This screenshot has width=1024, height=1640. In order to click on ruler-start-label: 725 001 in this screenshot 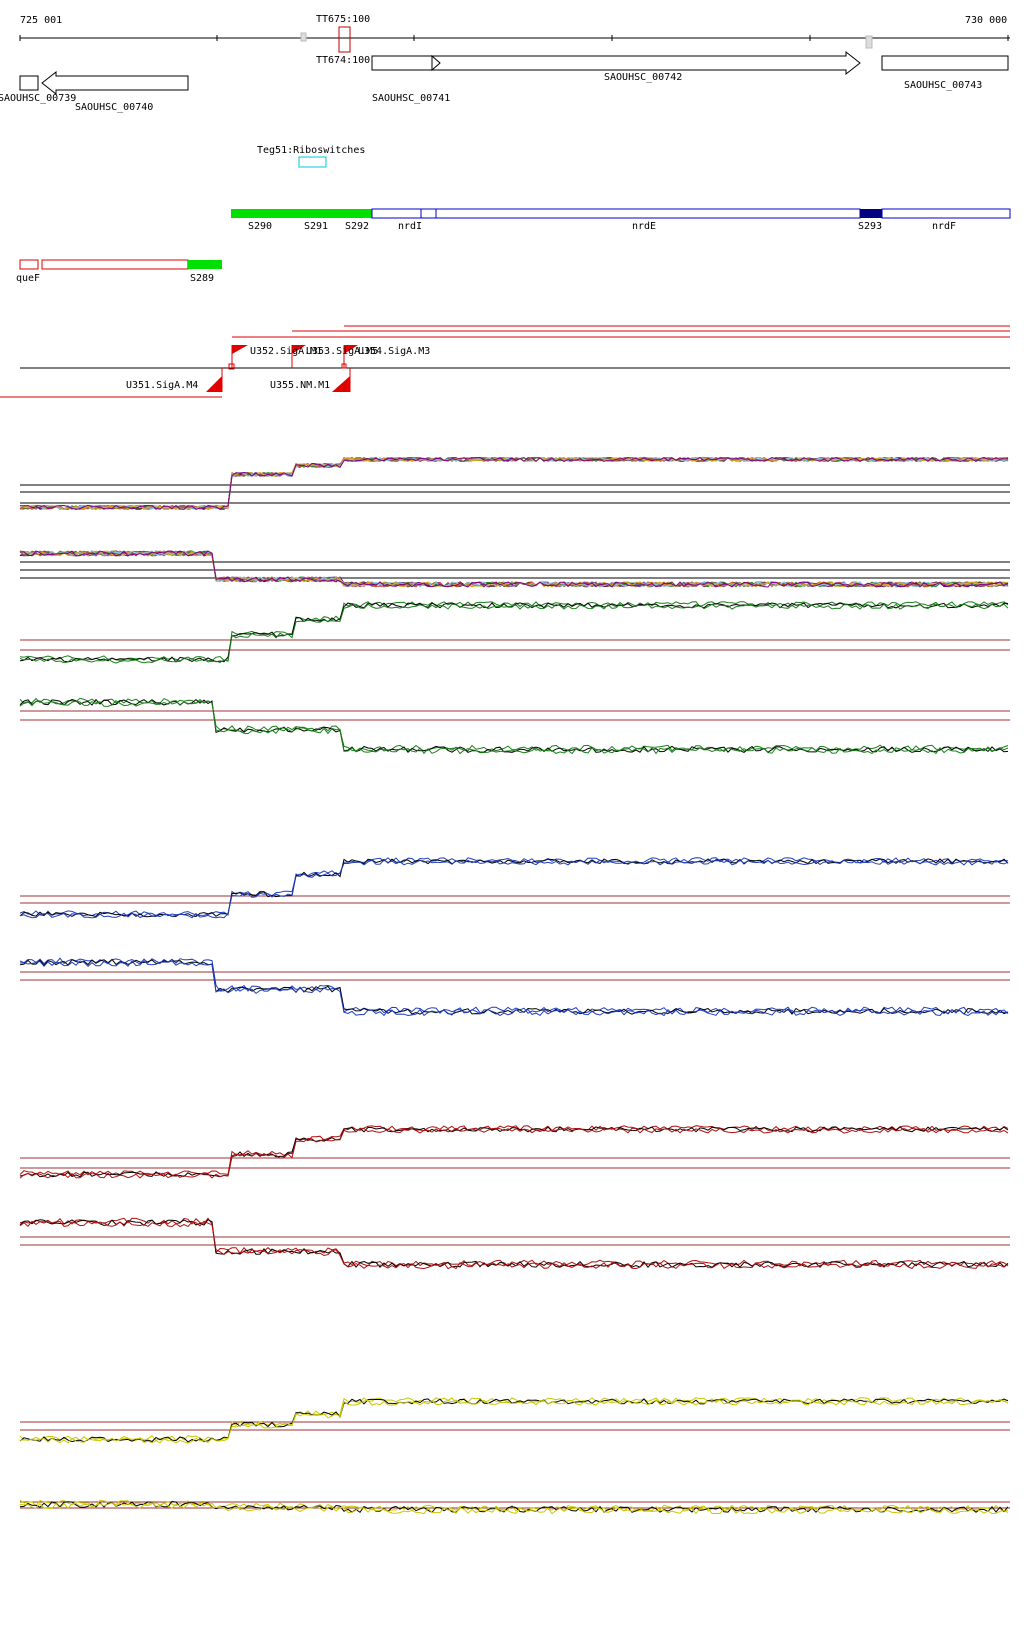, I will do `click(41, 20)`.